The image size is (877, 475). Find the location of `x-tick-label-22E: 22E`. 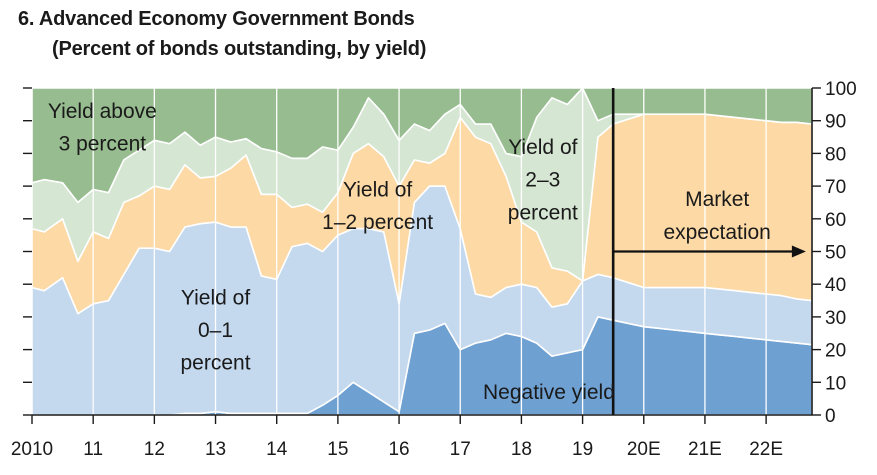

x-tick-label-22E: 22E is located at coordinates (766, 449).